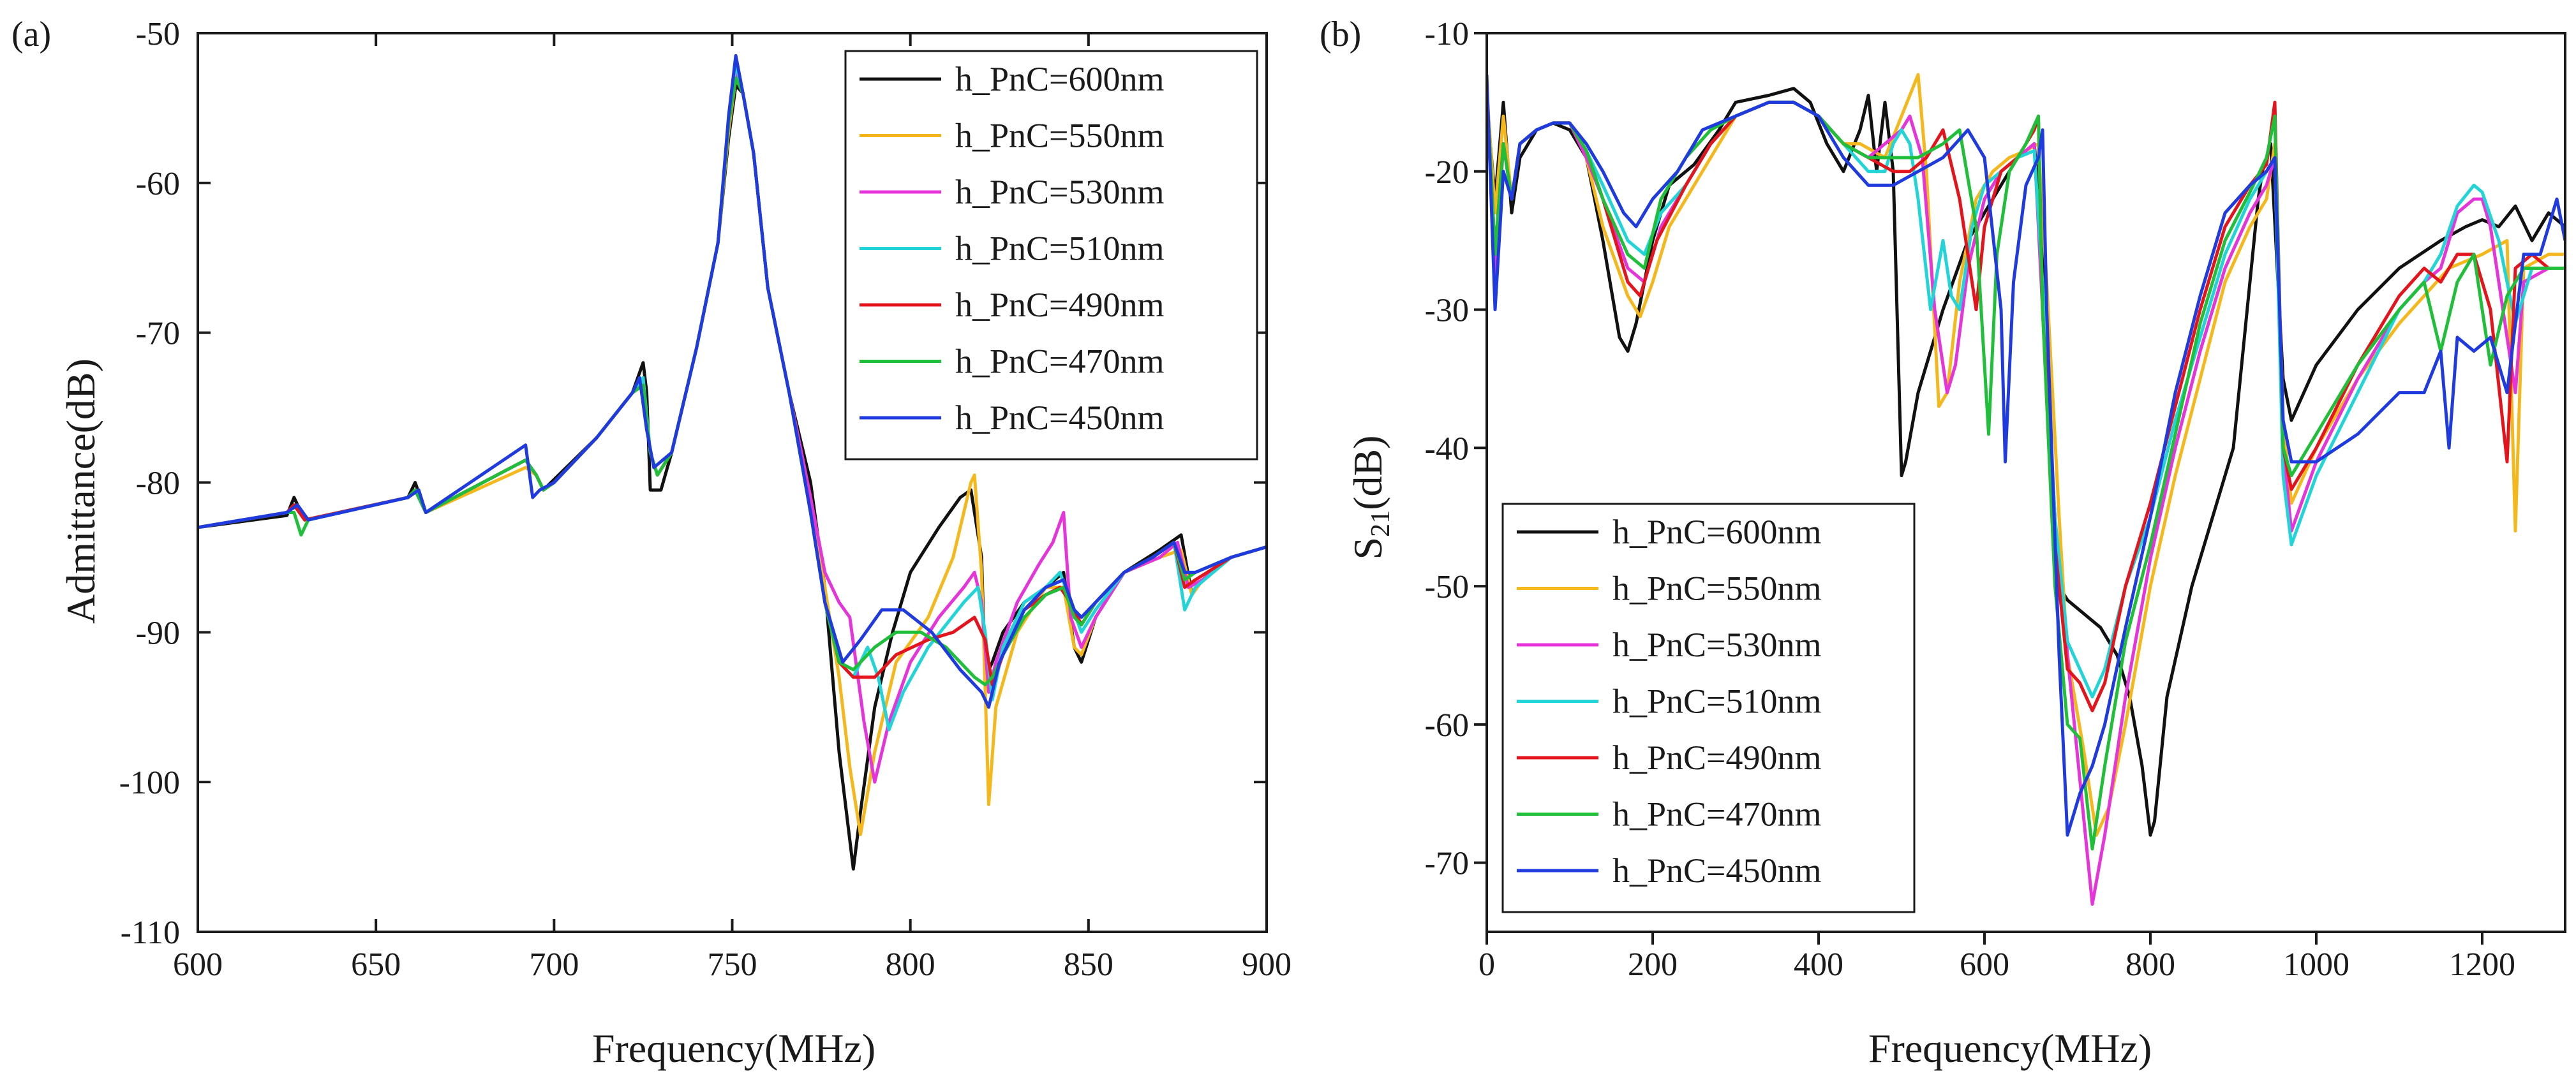 This screenshot has width=2576, height=1083. What do you see at coordinates (2482, 965) in the screenshot?
I see `panel-b-x-tick-label: 1200` at bounding box center [2482, 965].